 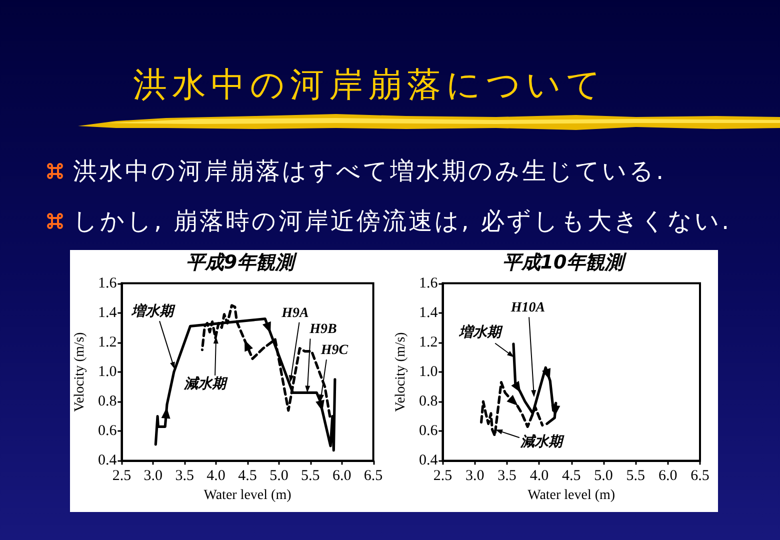 I want to click on text: 洪水中の河岸崩落はすべて増水期のみ生じている., so click(x=369, y=171).